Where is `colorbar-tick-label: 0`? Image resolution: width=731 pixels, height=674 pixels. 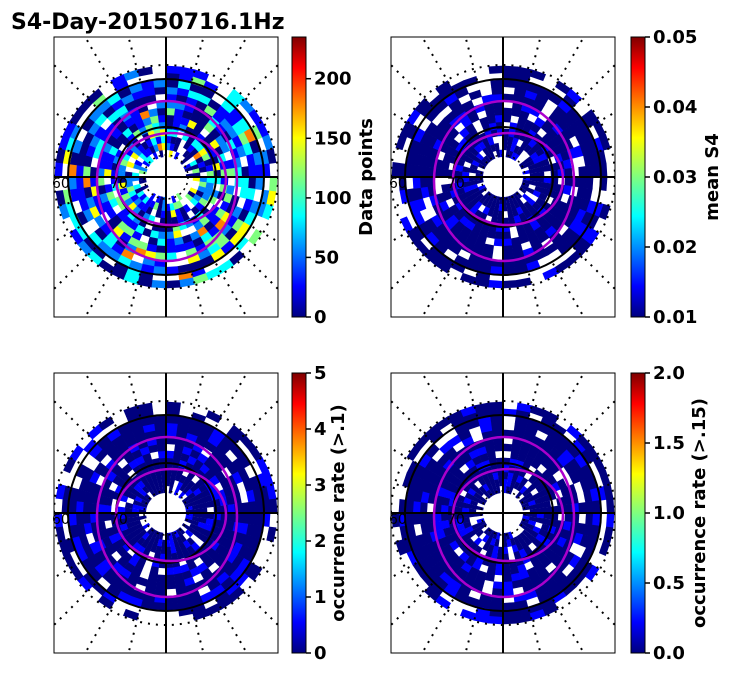 colorbar-tick-label: 0 is located at coordinates (320, 653).